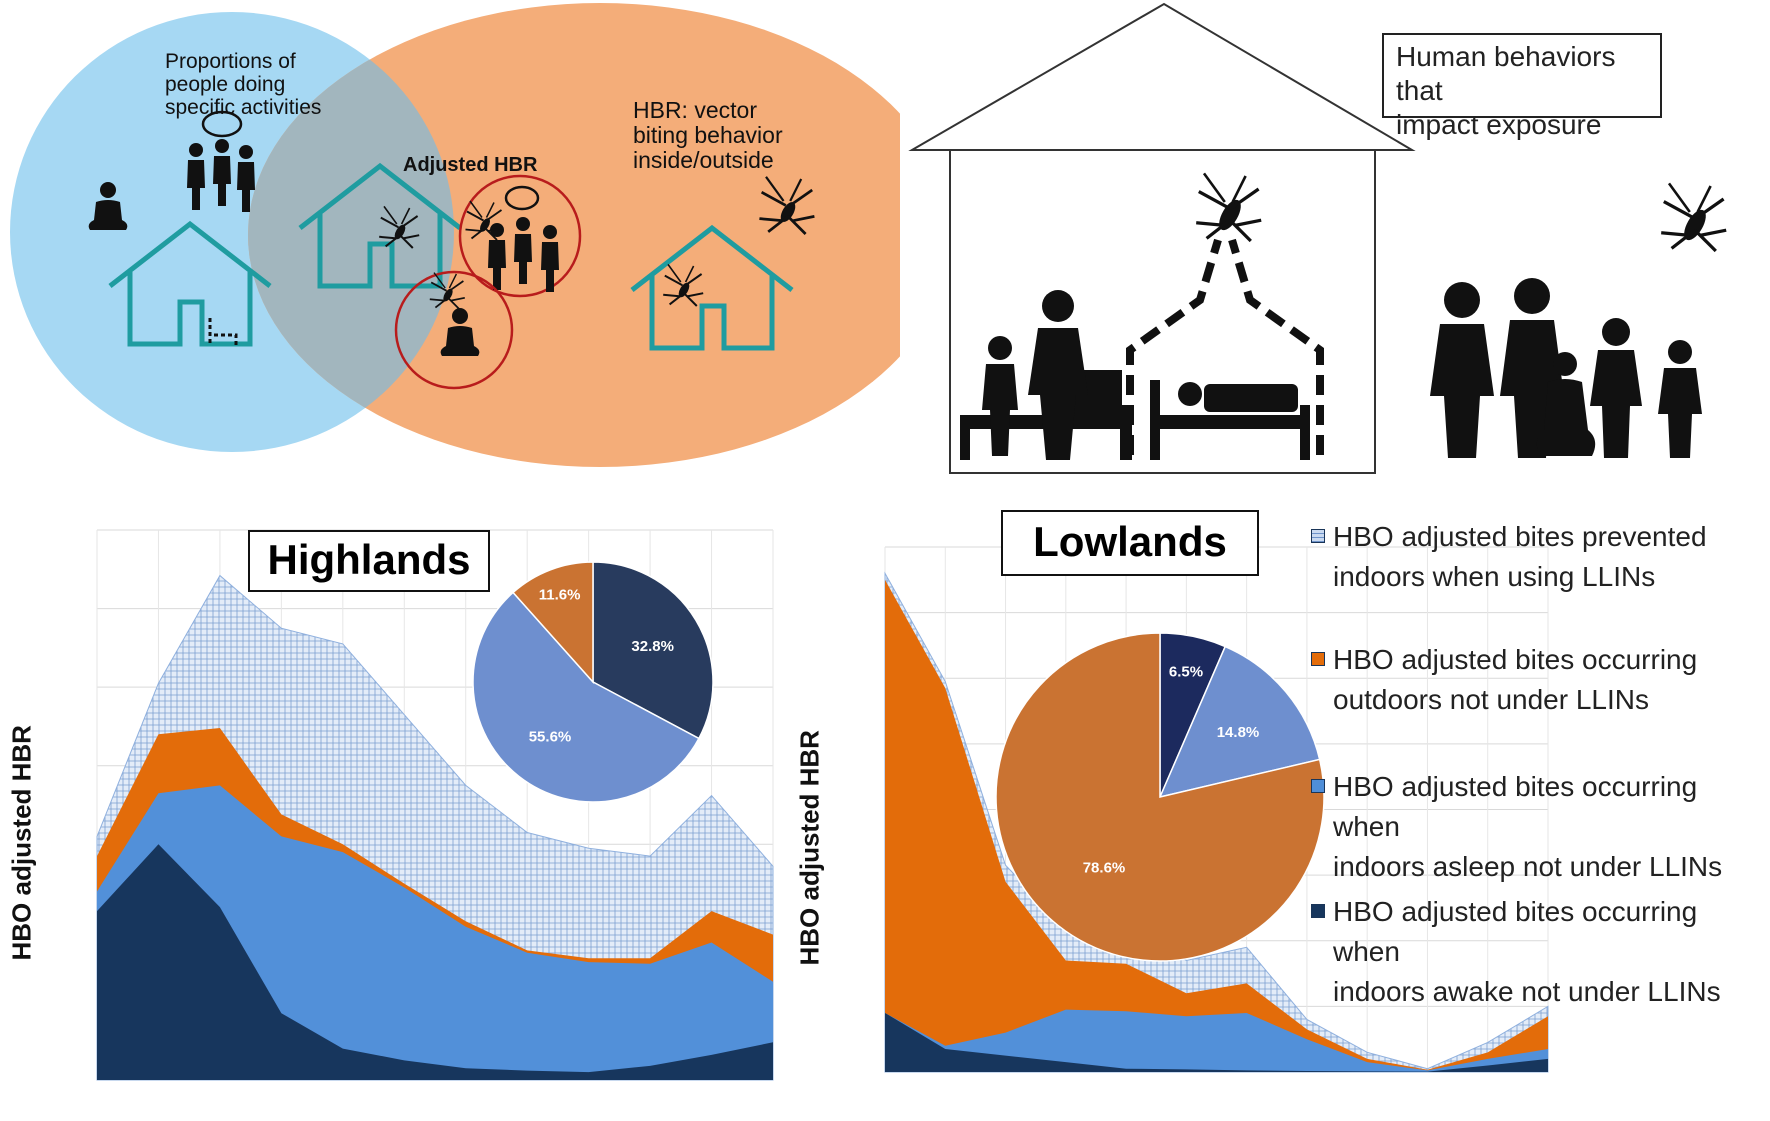  Describe the element at coordinates (1104, 868) in the screenshot. I see `pie-slice-label: 78.6%` at that location.